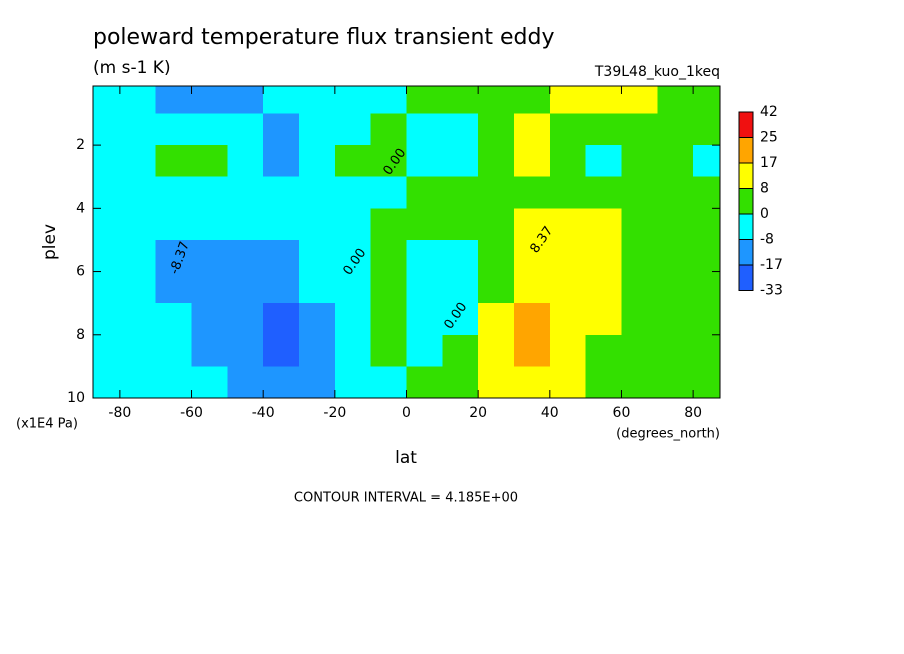  What do you see at coordinates (191, 413) in the screenshot?
I see `x-tick-label: -60` at bounding box center [191, 413].